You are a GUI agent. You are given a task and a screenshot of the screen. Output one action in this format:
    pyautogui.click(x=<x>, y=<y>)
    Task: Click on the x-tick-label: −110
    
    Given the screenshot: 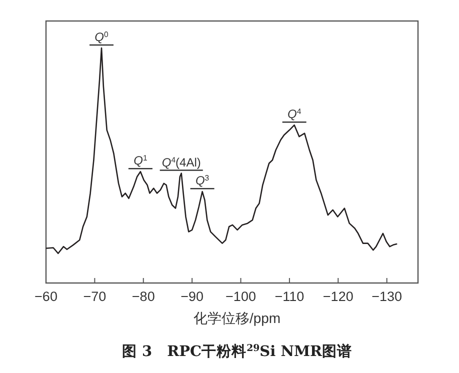 What is the action you would take?
    pyautogui.click(x=289, y=296)
    